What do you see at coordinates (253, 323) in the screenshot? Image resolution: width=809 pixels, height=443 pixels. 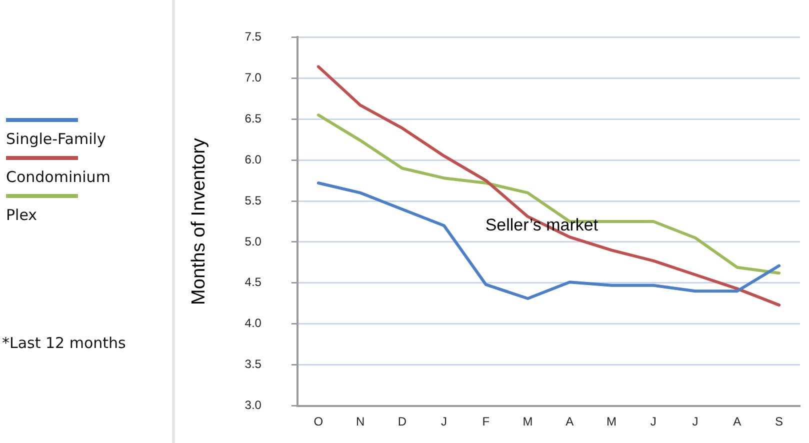 I see `y-tick-label: 4.0` at bounding box center [253, 323].